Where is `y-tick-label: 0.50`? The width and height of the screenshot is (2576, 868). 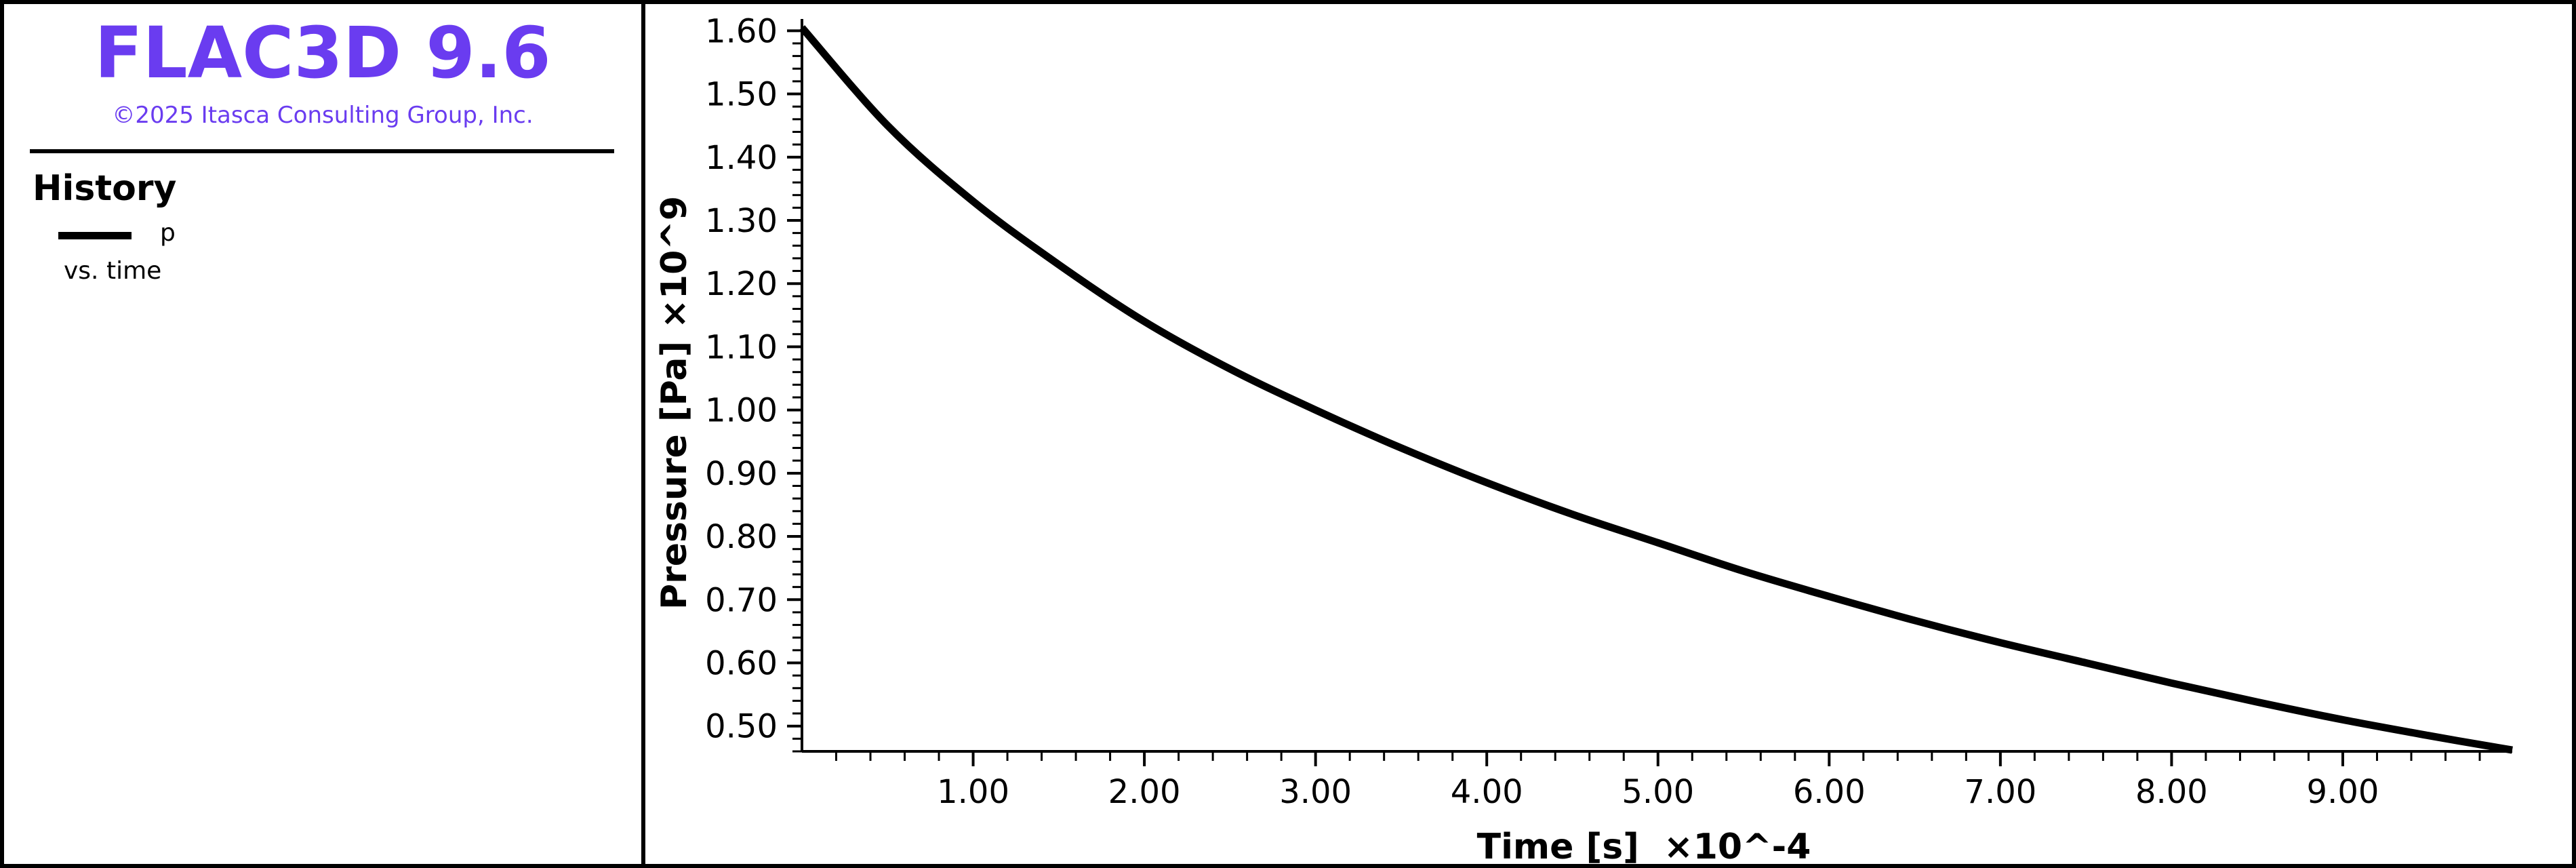
y-tick-label: 0.50 is located at coordinates (741, 727).